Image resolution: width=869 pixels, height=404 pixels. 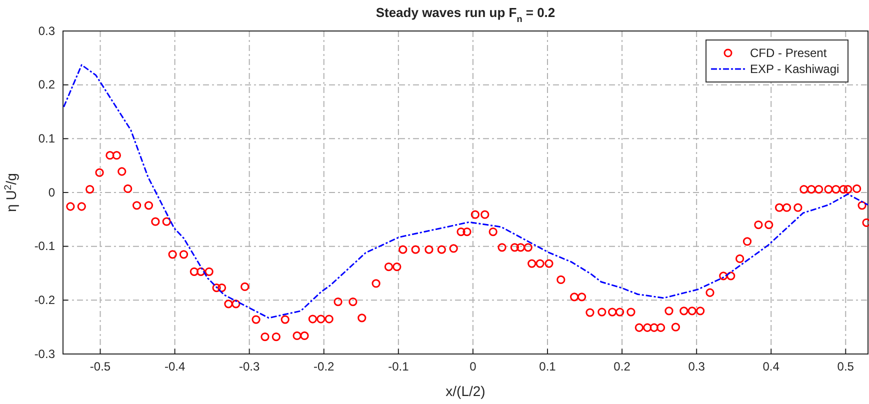 I want to click on x-axis-title: x/(L/2), so click(x=466, y=391).